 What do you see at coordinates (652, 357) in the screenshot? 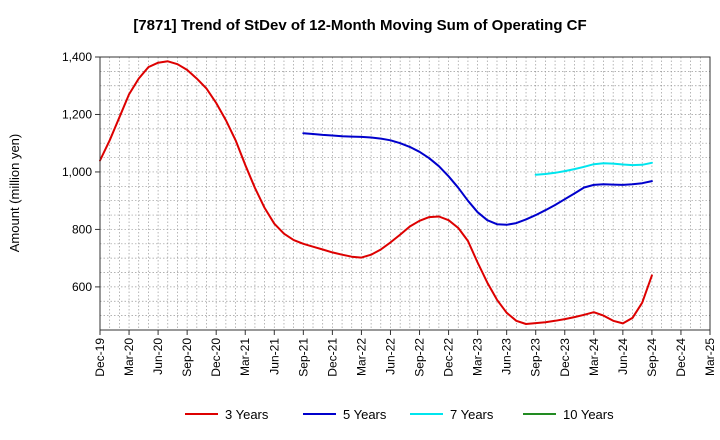
I see `x-tick-label: Sep-24` at bounding box center [652, 357].